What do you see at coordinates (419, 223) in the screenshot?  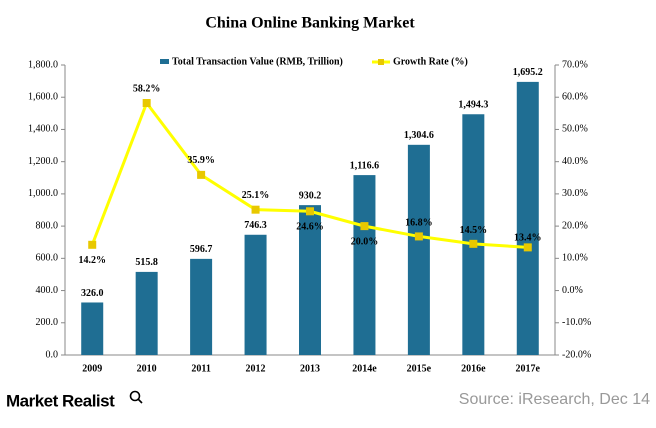 I see `line-value-label: 16.8%` at bounding box center [419, 223].